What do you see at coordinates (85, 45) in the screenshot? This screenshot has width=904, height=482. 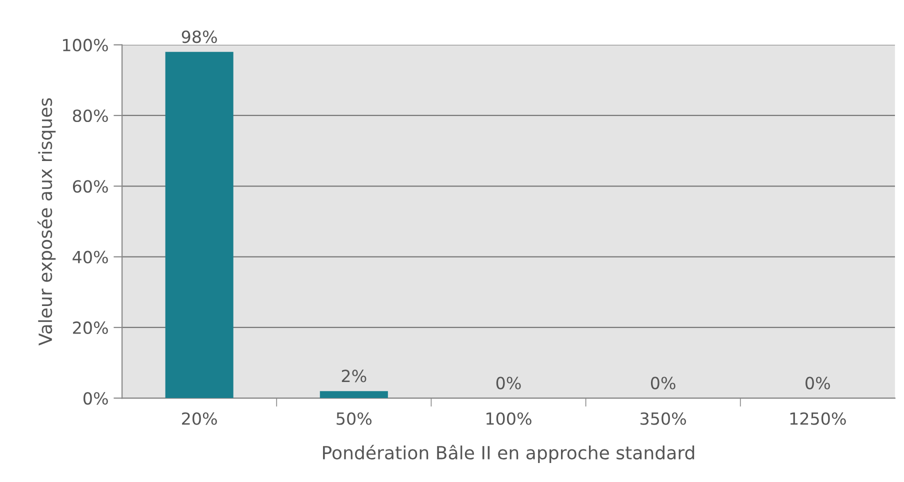 I see `y-tick-label: 100%` at bounding box center [85, 45].